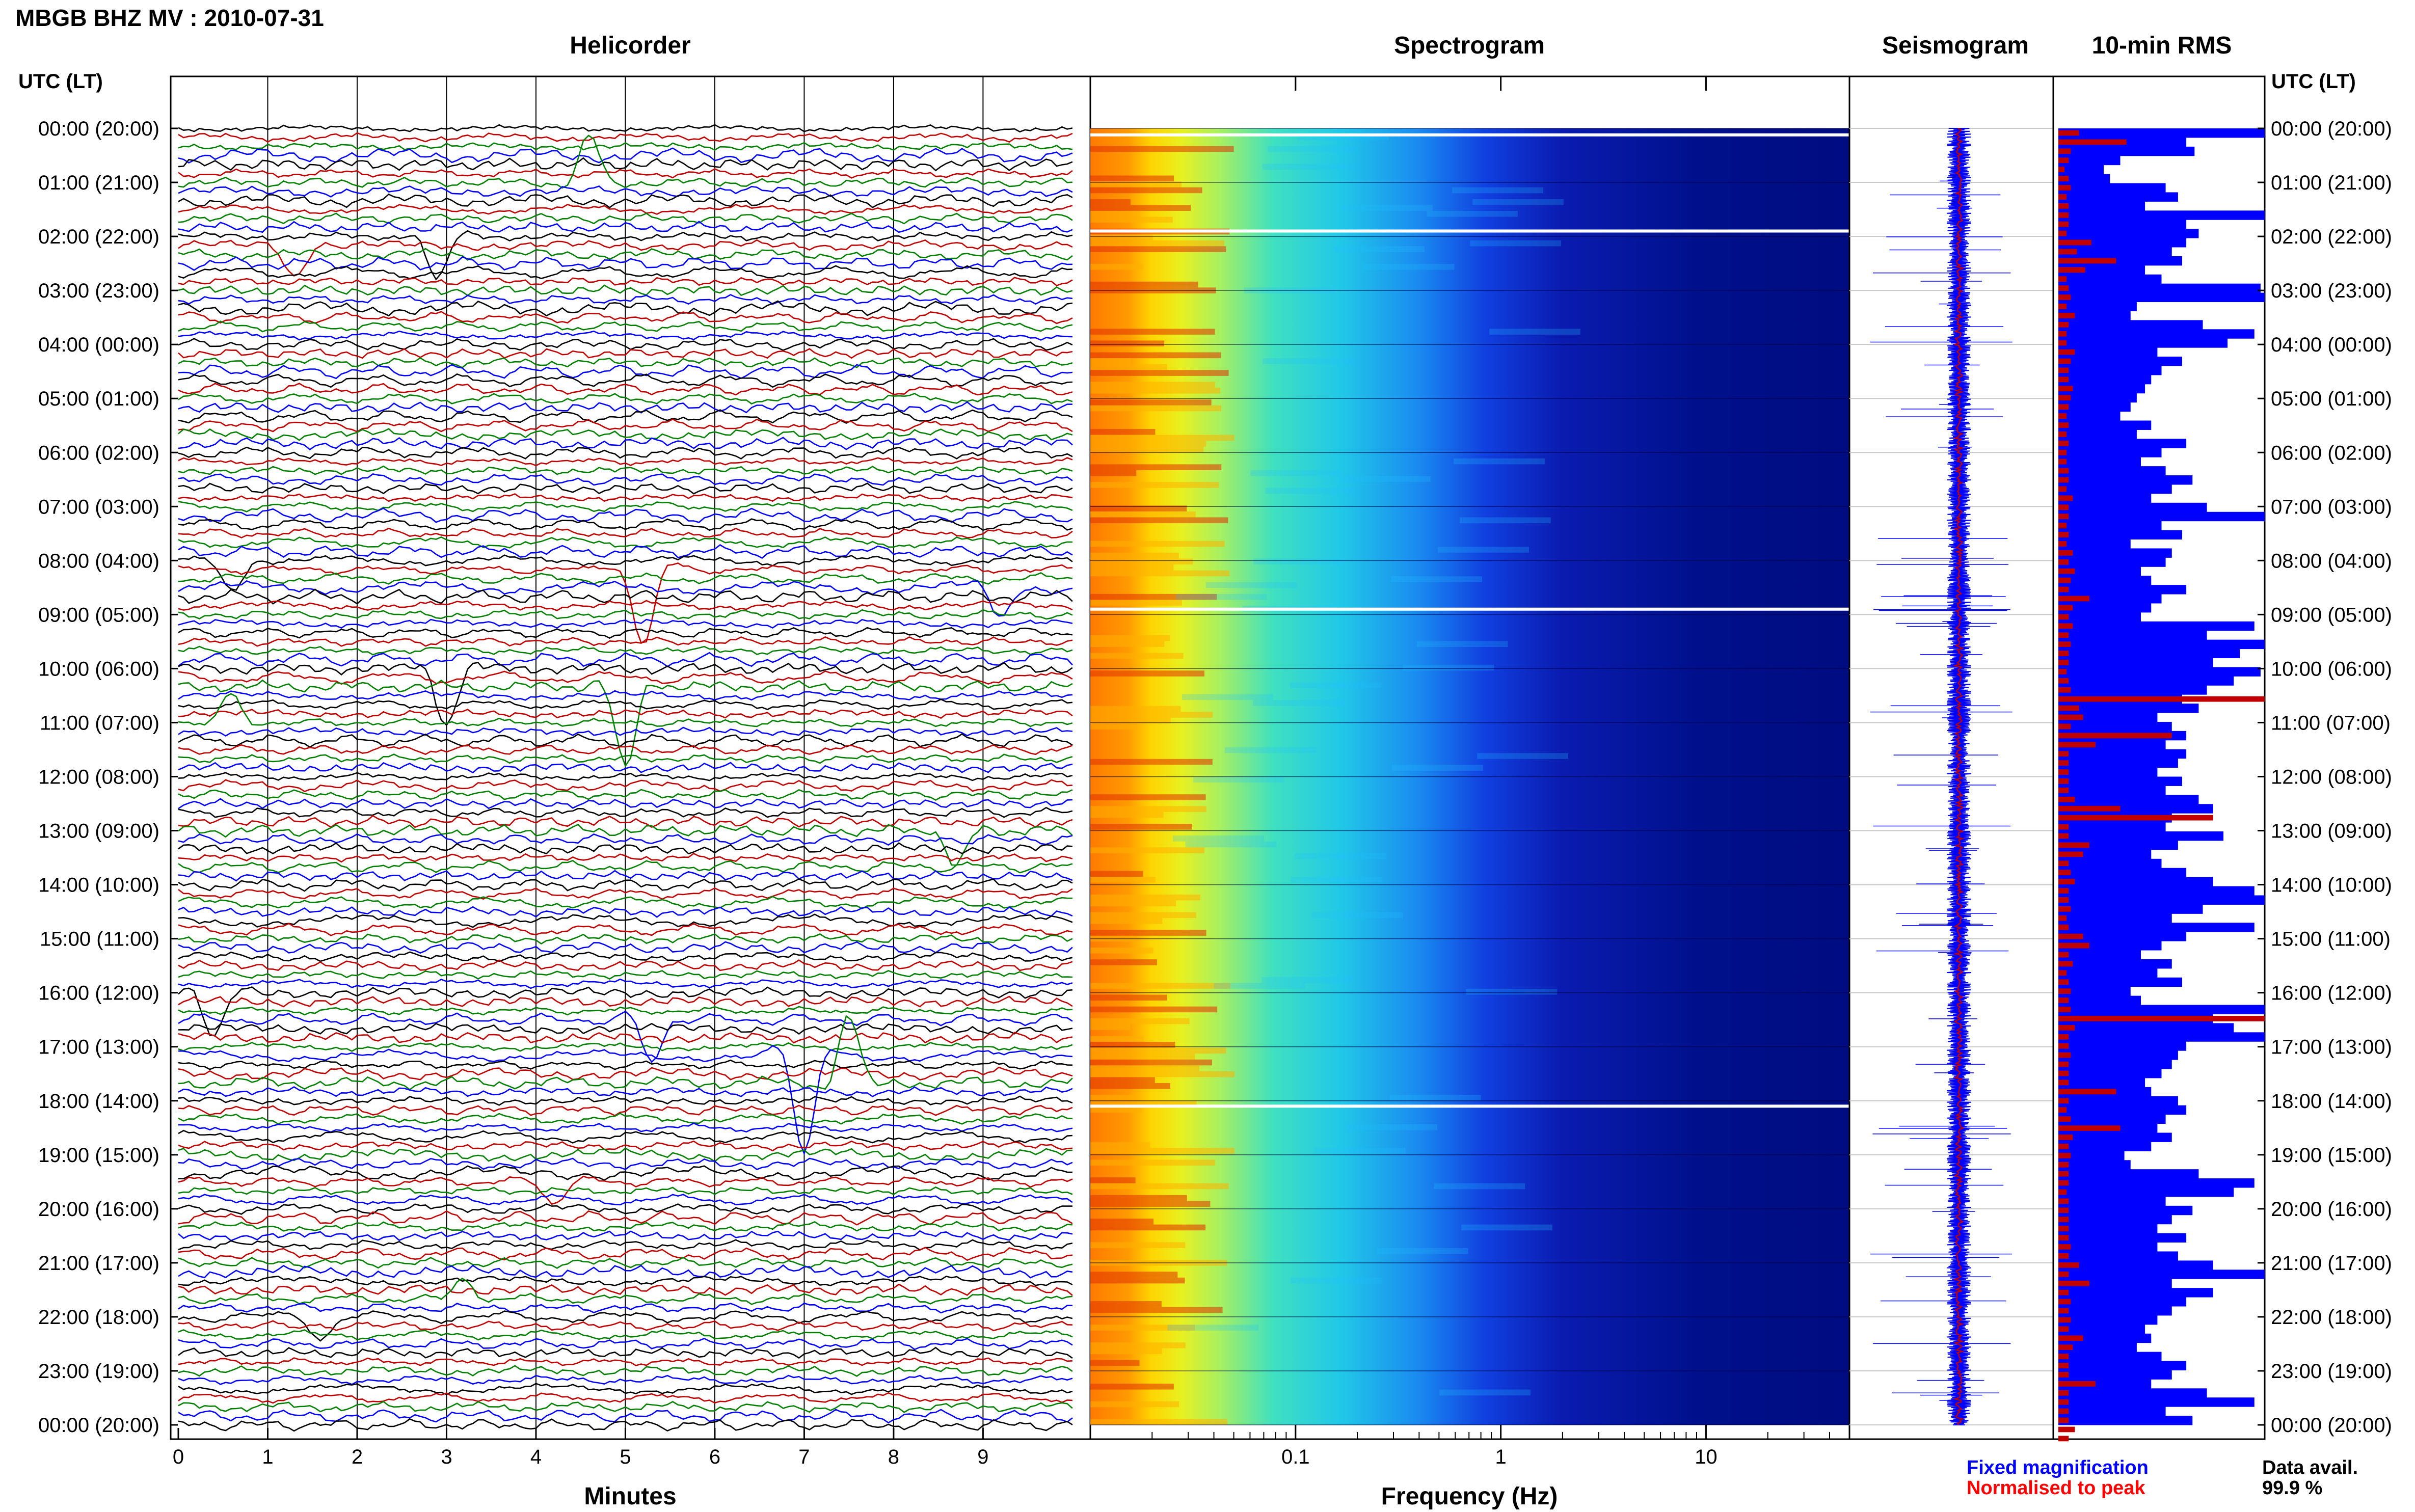 The image size is (2415, 1512). What do you see at coordinates (2331, 1371) in the screenshot?
I see `right-ytick-label: 23:00 (19:00)` at bounding box center [2331, 1371].